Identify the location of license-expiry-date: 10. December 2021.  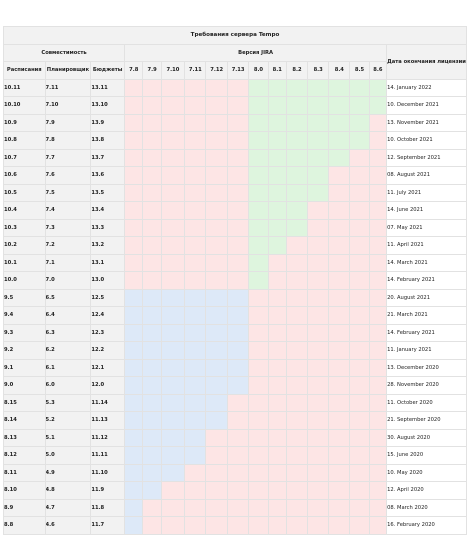
(426, 105).